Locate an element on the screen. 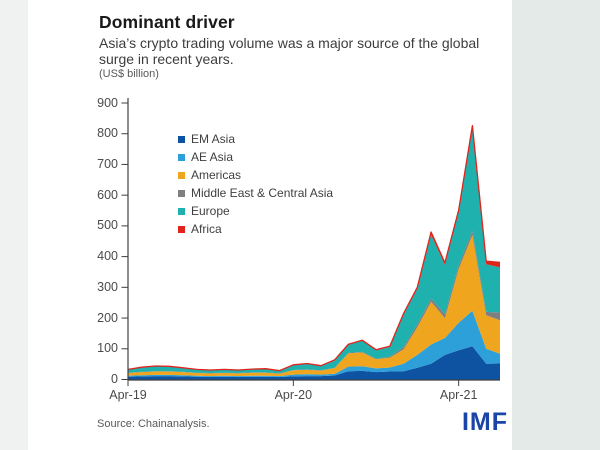 This screenshot has height=450, width=600. legend-label: Middle East & Central Asia is located at coordinates (262, 193).